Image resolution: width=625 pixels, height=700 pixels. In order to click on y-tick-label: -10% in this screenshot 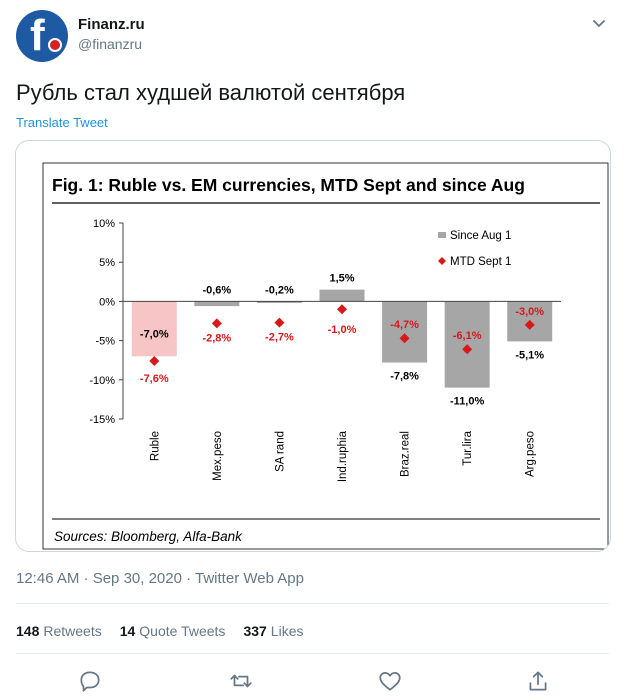, I will do `click(102, 381)`.